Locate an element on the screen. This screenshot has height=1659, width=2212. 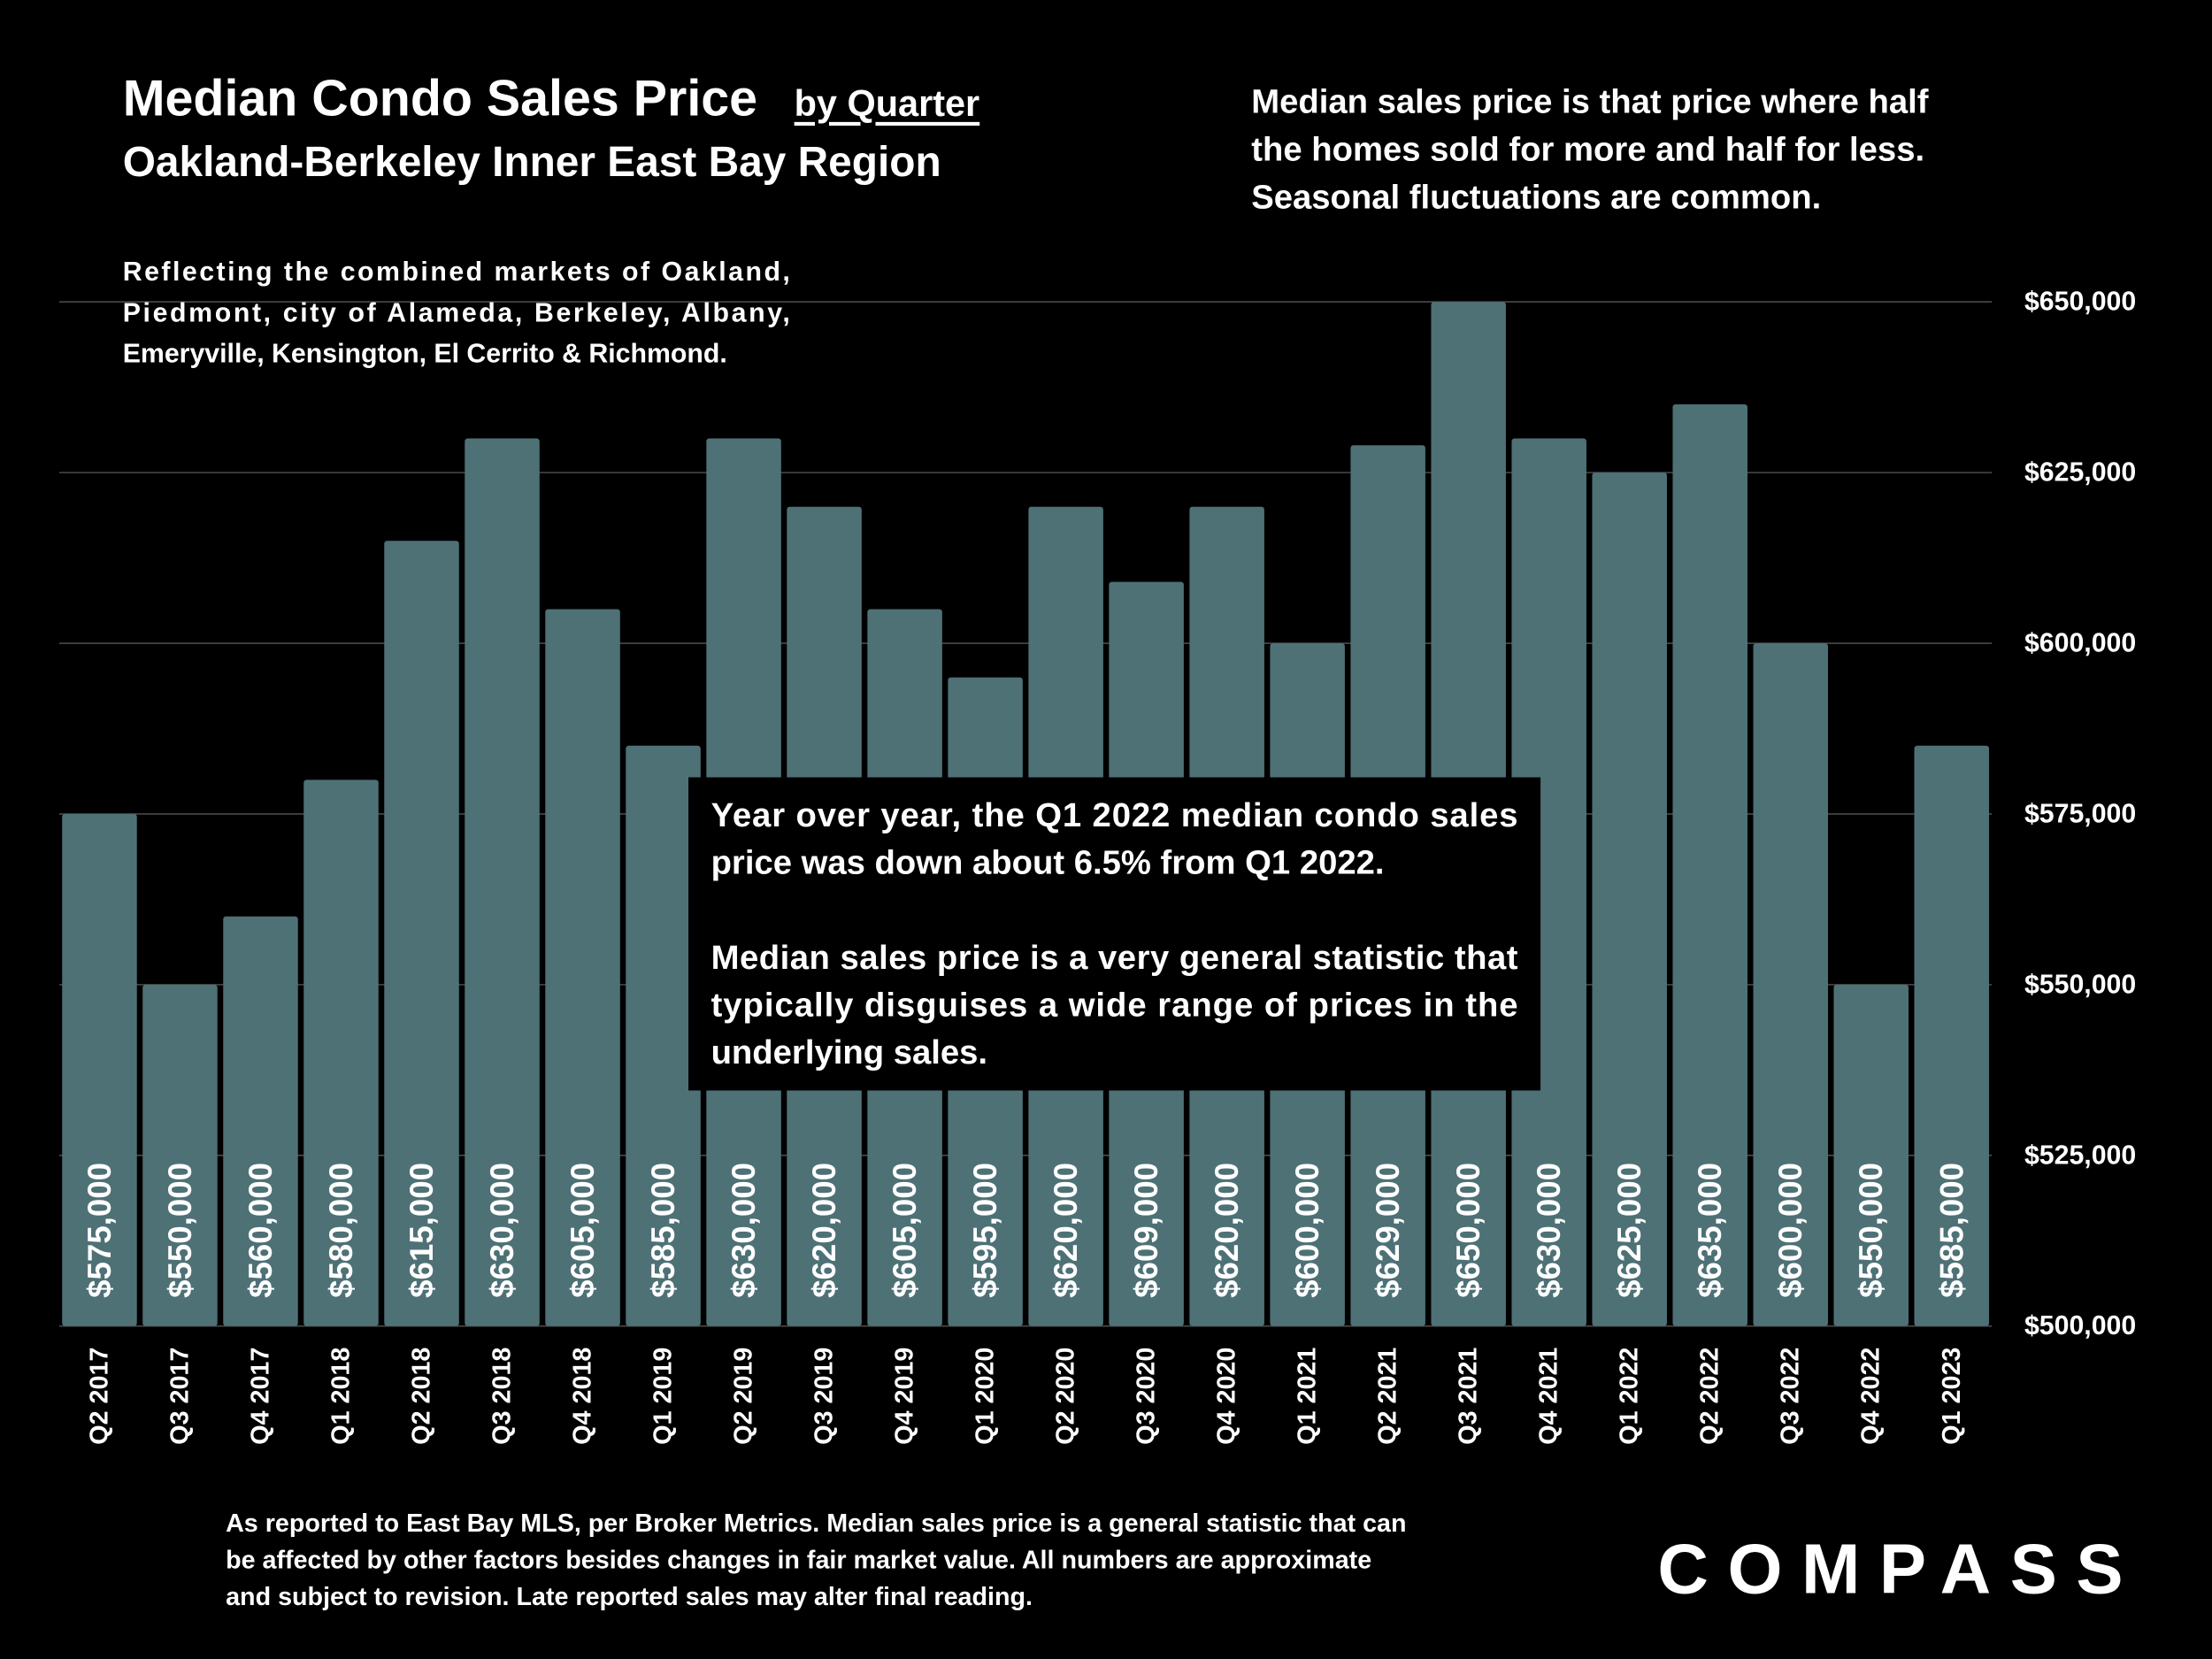
annotation-text: price was down about 6.5% from Q1 2022. is located at coordinates (1048, 862).